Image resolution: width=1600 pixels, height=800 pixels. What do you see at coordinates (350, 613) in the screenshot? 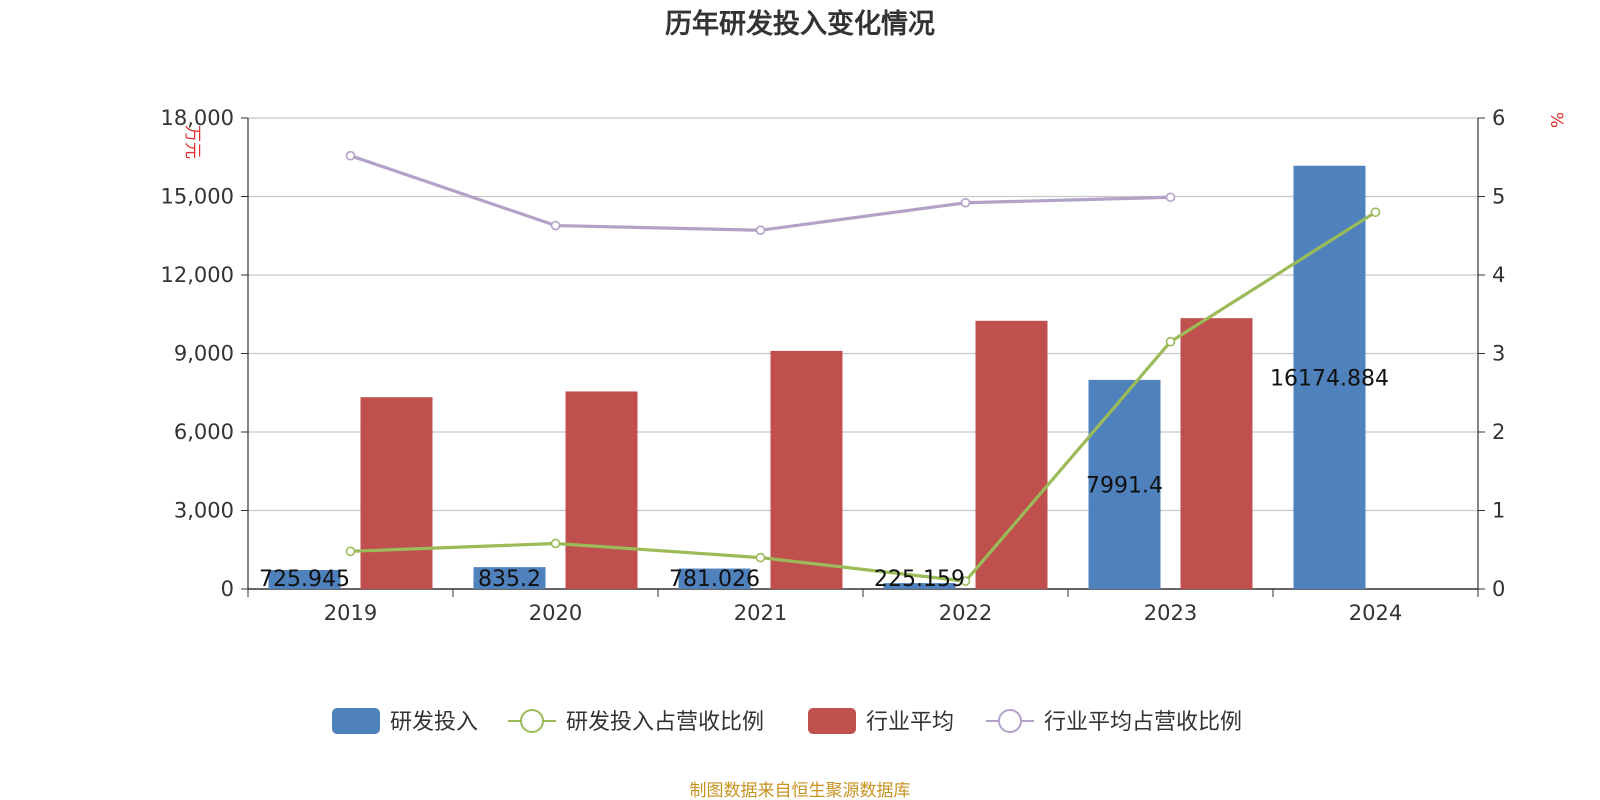
I see `x-tick-label: 2019` at bounding box center [350, 613].